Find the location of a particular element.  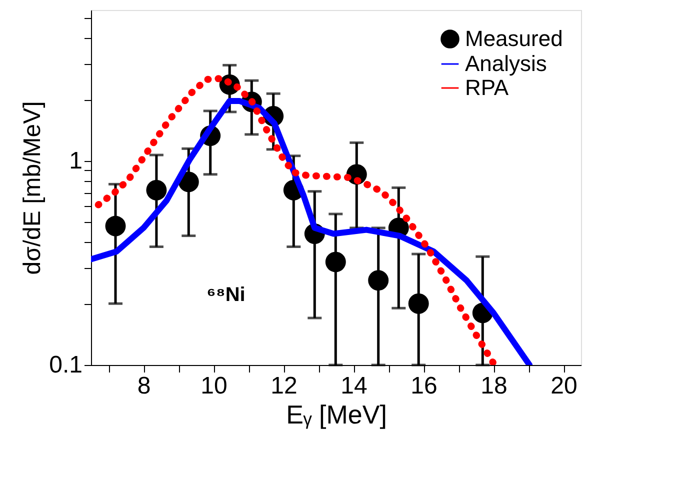

x-tick-label: 18 is located at coordinates (494, 386).